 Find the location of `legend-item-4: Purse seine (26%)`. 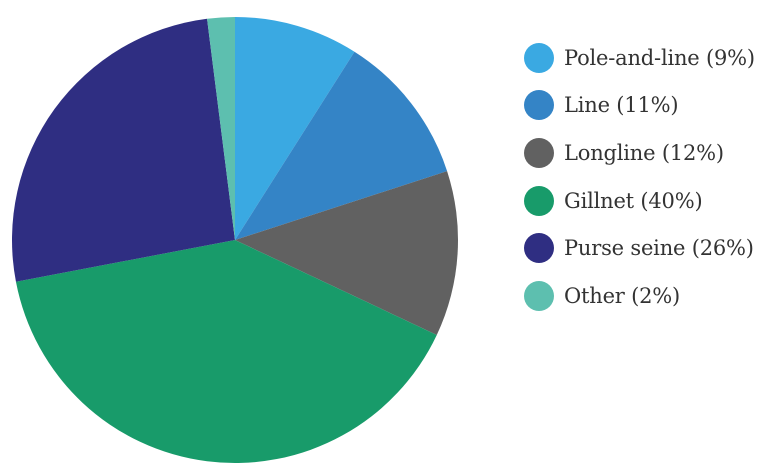

legend-item-4: Purse seine (26%) is located at coordinates (639, 248).